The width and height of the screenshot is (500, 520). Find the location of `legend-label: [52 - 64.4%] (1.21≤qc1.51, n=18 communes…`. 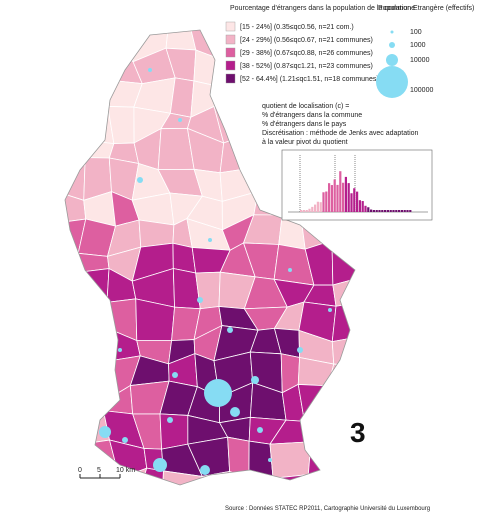

legend-label: [52 - 64.4%] (1.21≤qc1.51, n=18 communes… is located at coordinates (309, 79).